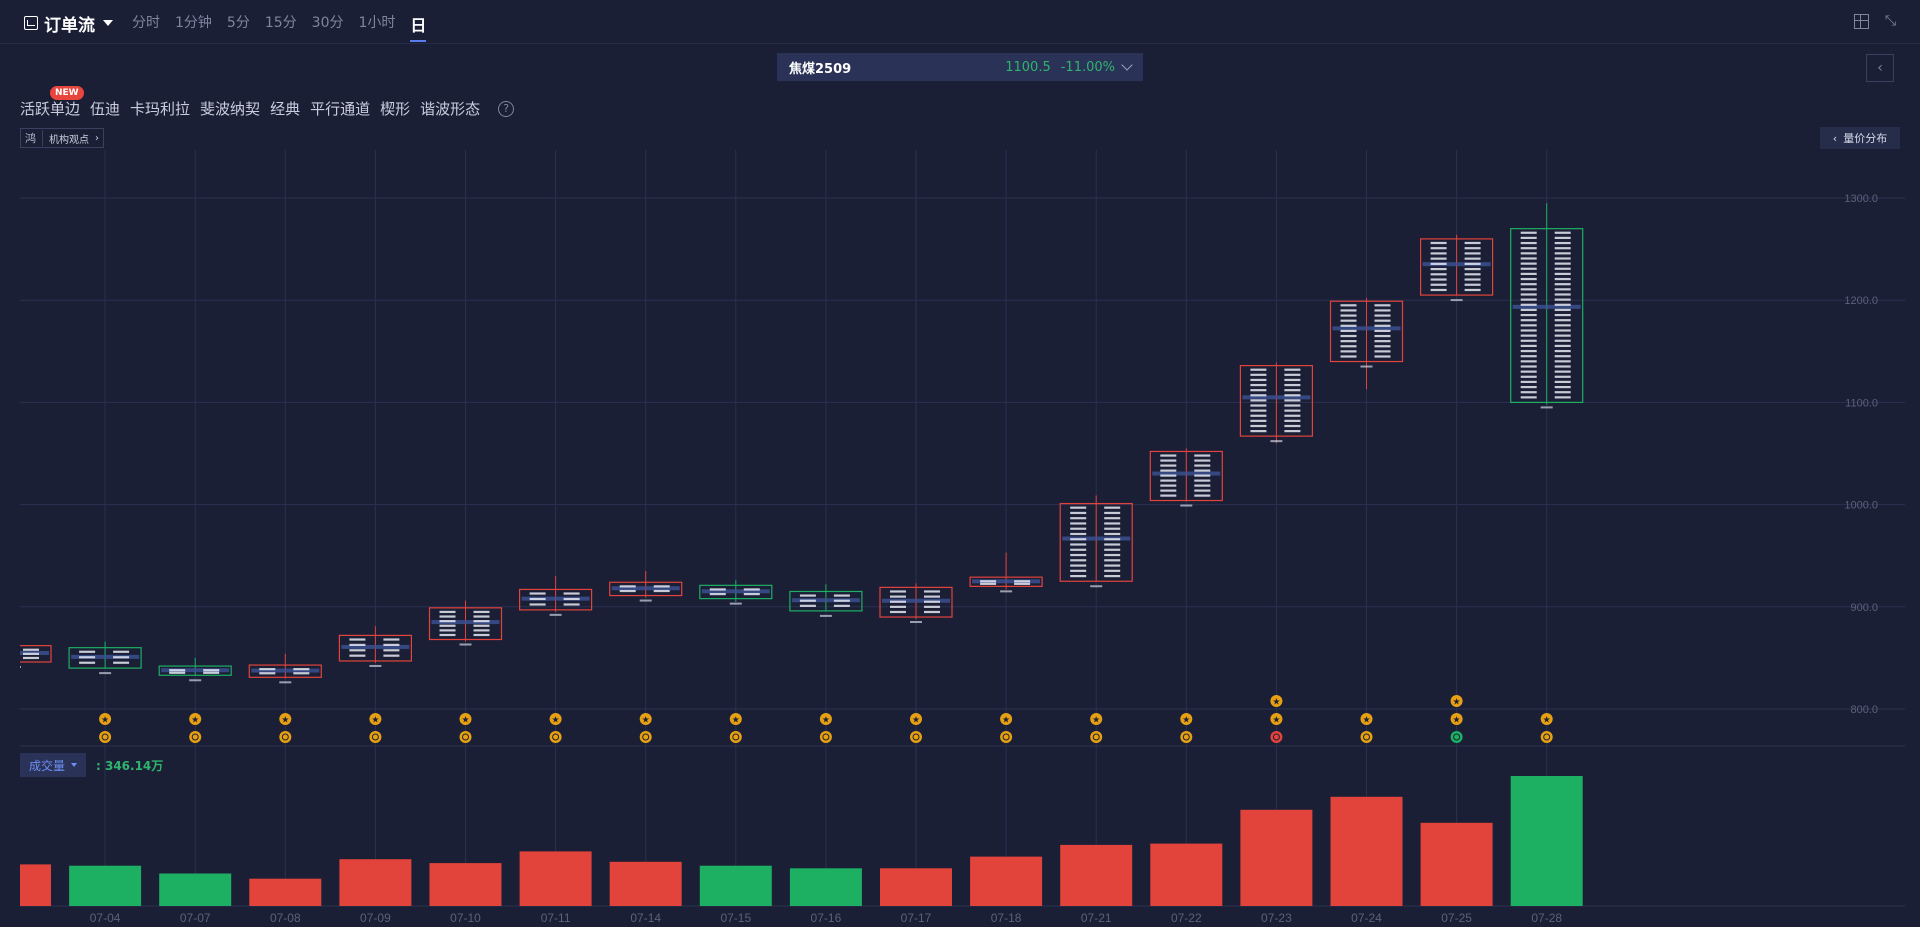  What do you see at coordinates (506, 108) in the screenshot?
I see `help-icon: ?` at bounding box center [506, 108].